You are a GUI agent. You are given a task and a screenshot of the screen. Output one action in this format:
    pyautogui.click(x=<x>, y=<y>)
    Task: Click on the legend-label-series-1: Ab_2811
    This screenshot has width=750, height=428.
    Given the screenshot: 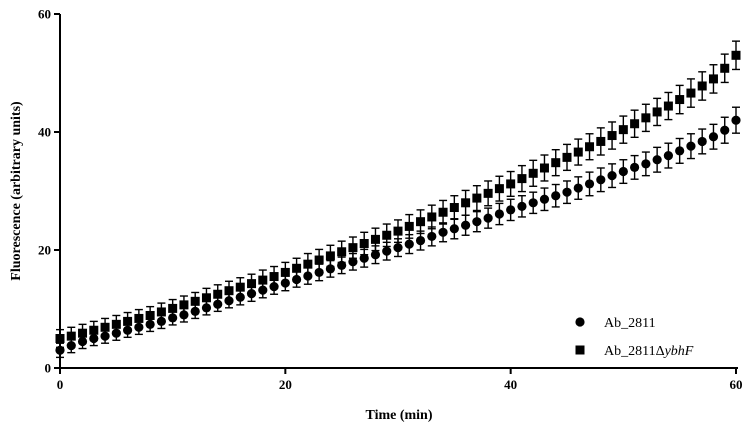 What is the action you would take?
    pyautogui.click(x=630, y=323)
    